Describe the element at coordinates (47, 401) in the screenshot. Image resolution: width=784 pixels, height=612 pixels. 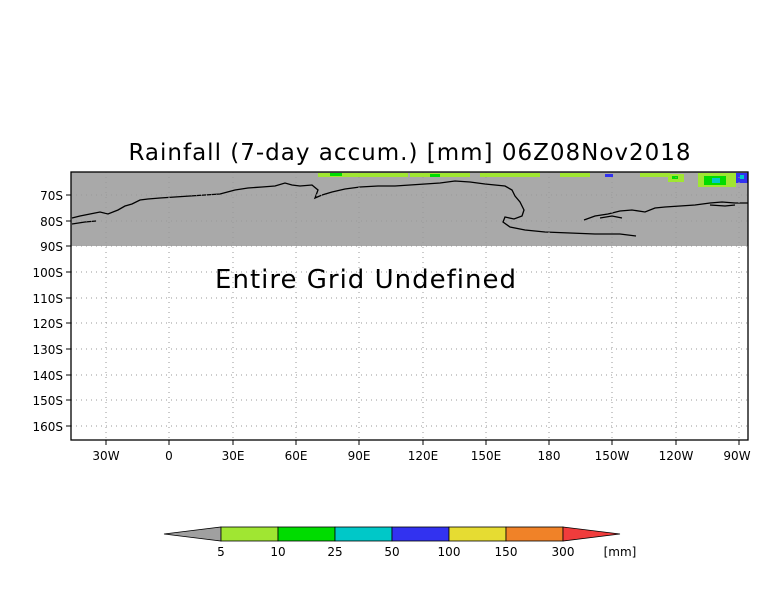
I see `lat-label: 150S` at that location.